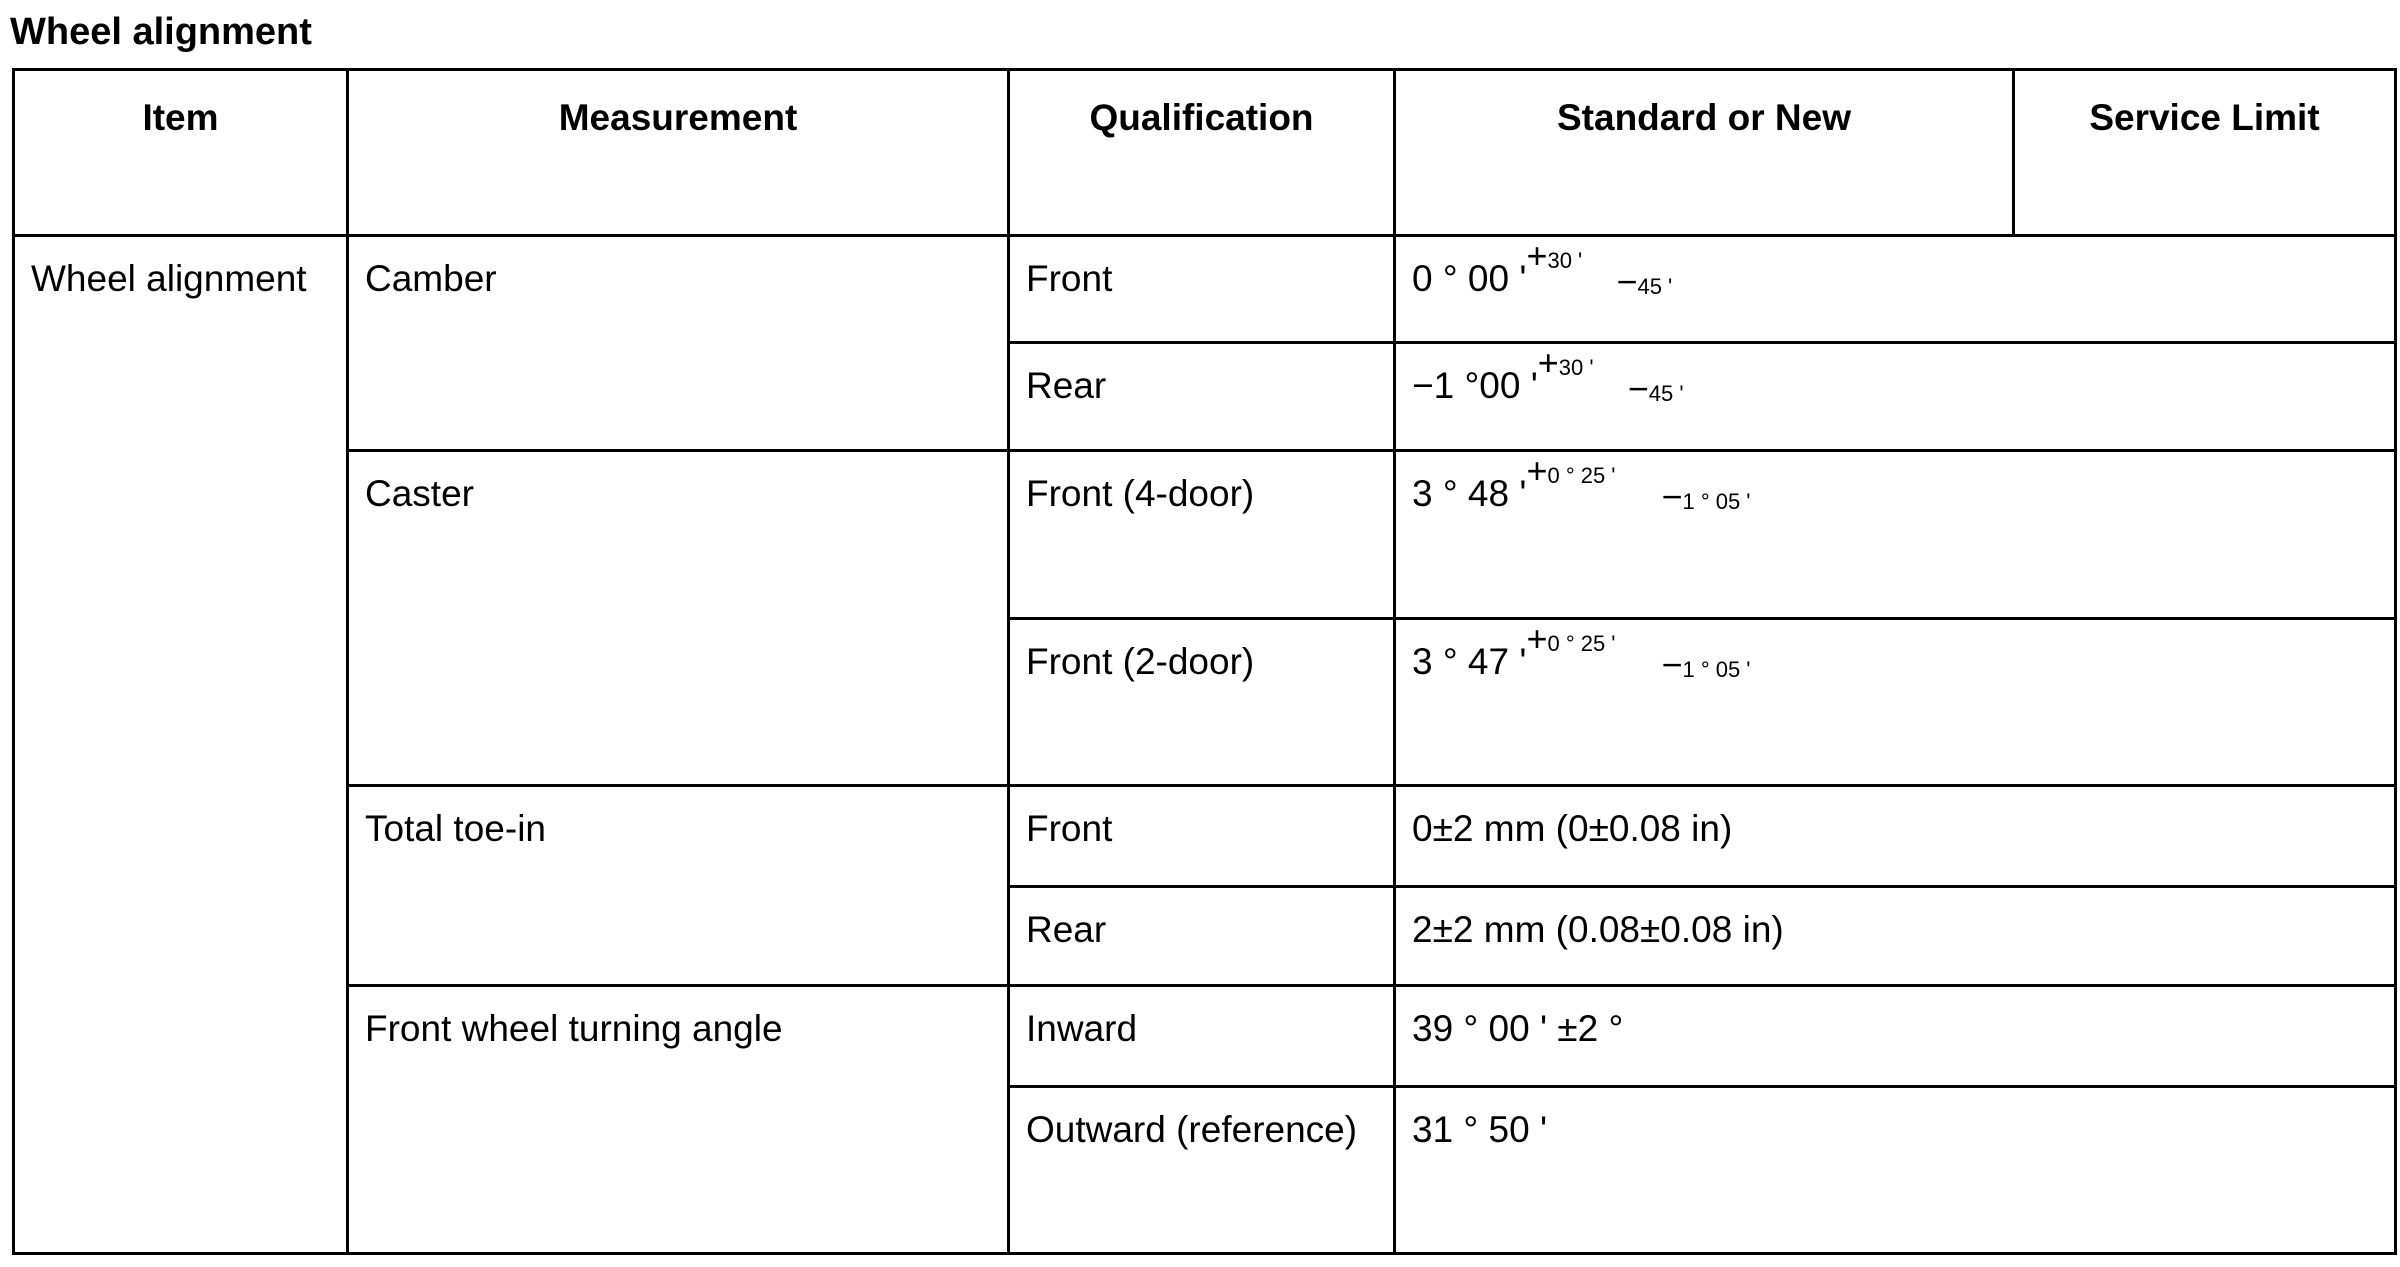 The image size is (2400, 1267). What do you see at coordinates (1895, 936) in the screenshot?
I see `standard-cell: 2±2 mm (0.08±0.08 in)` at bounding box center [1895, 936].